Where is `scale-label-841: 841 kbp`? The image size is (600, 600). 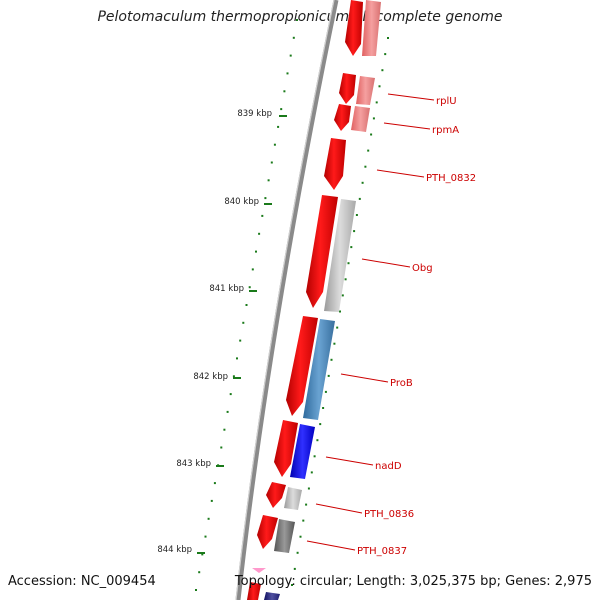 scale-label-841: 841 kbp is located at coordinates (226, 289).